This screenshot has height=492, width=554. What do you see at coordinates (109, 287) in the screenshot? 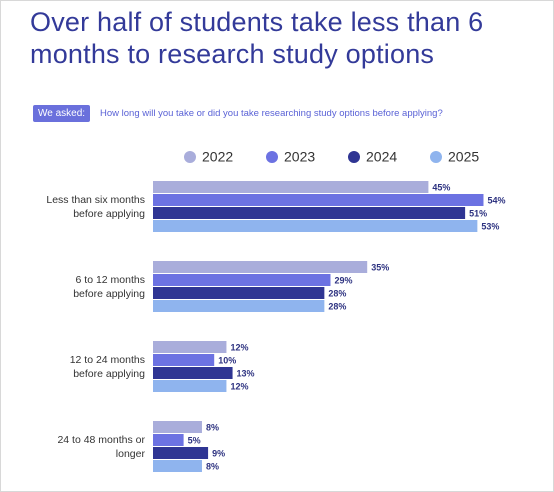
I see `category-label: 6 to 12 months before applying` at bounding box center [109, 287].